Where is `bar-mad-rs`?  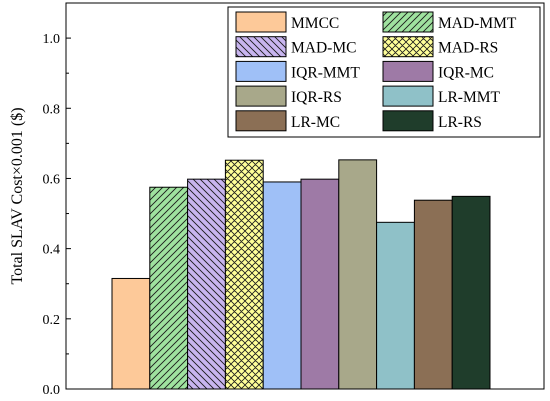 bar-mad-rs is located at coordinates (244, 274).